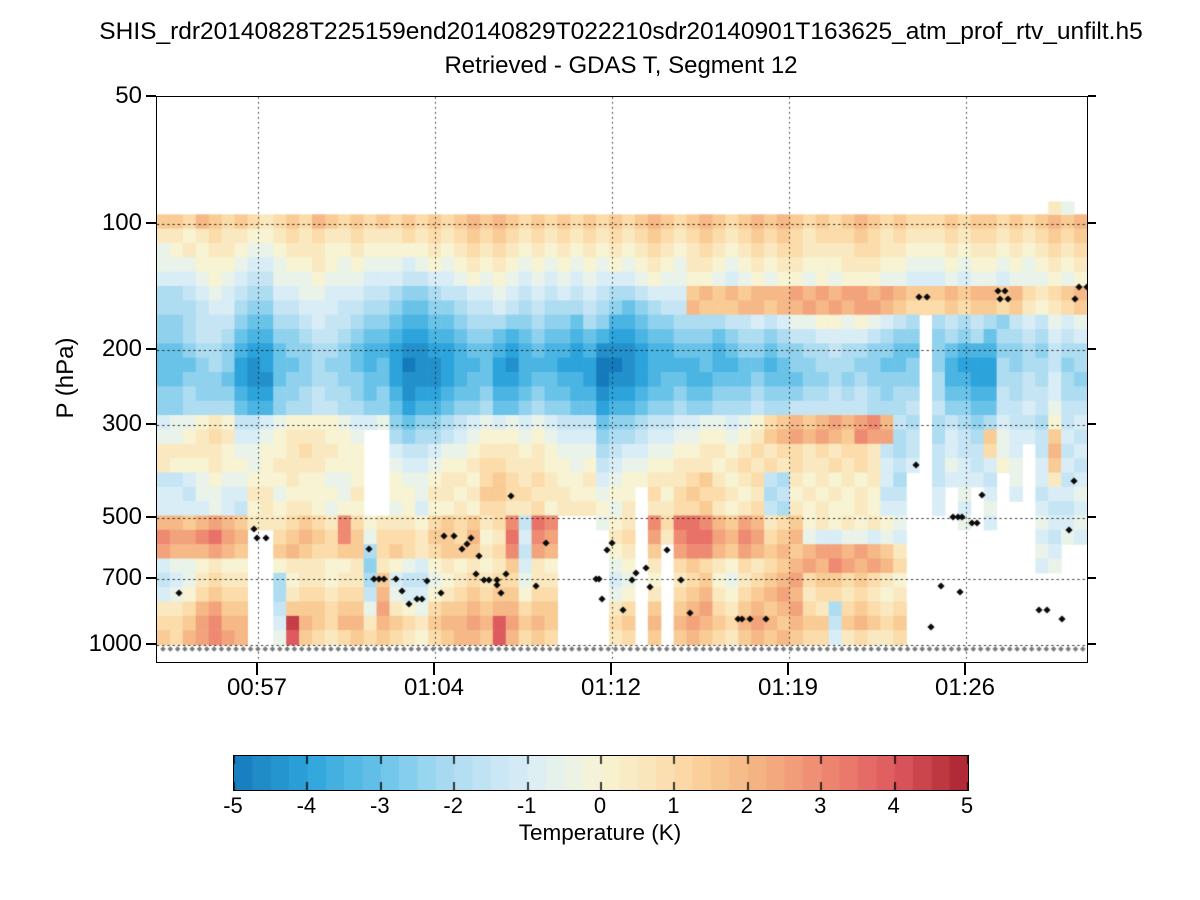  What do you see at coordinates (967, 805) in the screenshot?
I see `colorbar-tick-label: 5` at bounding box center [967, 805].